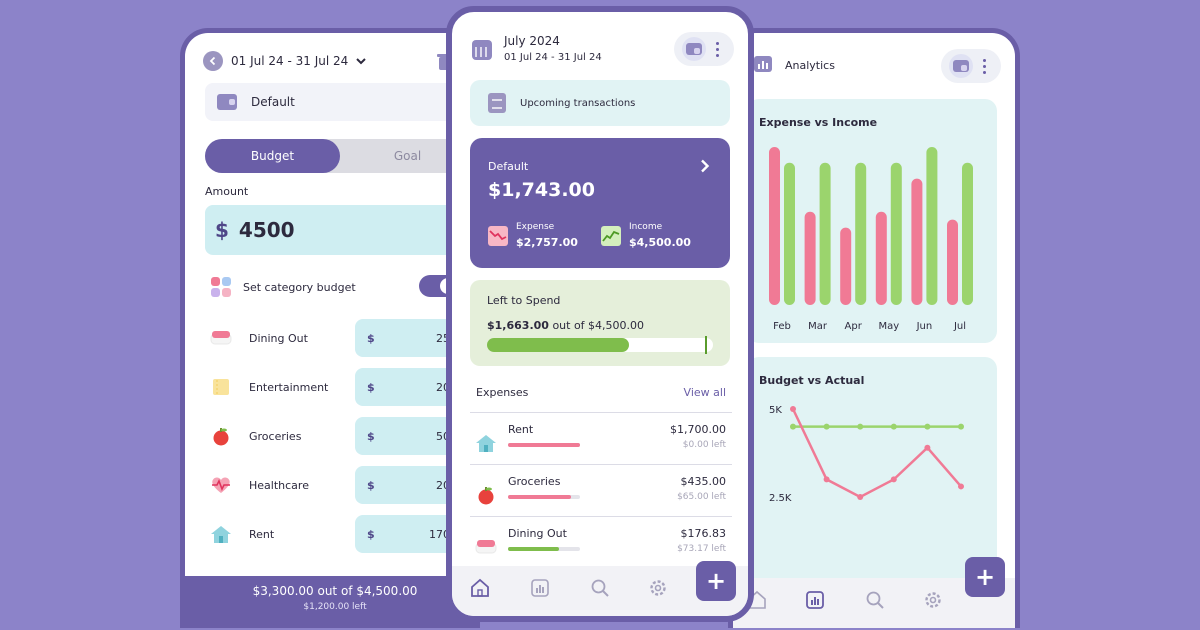  I want to click on date-range-selector: 01 Jul 24 - 31 Jul 24, so click(284, 61).